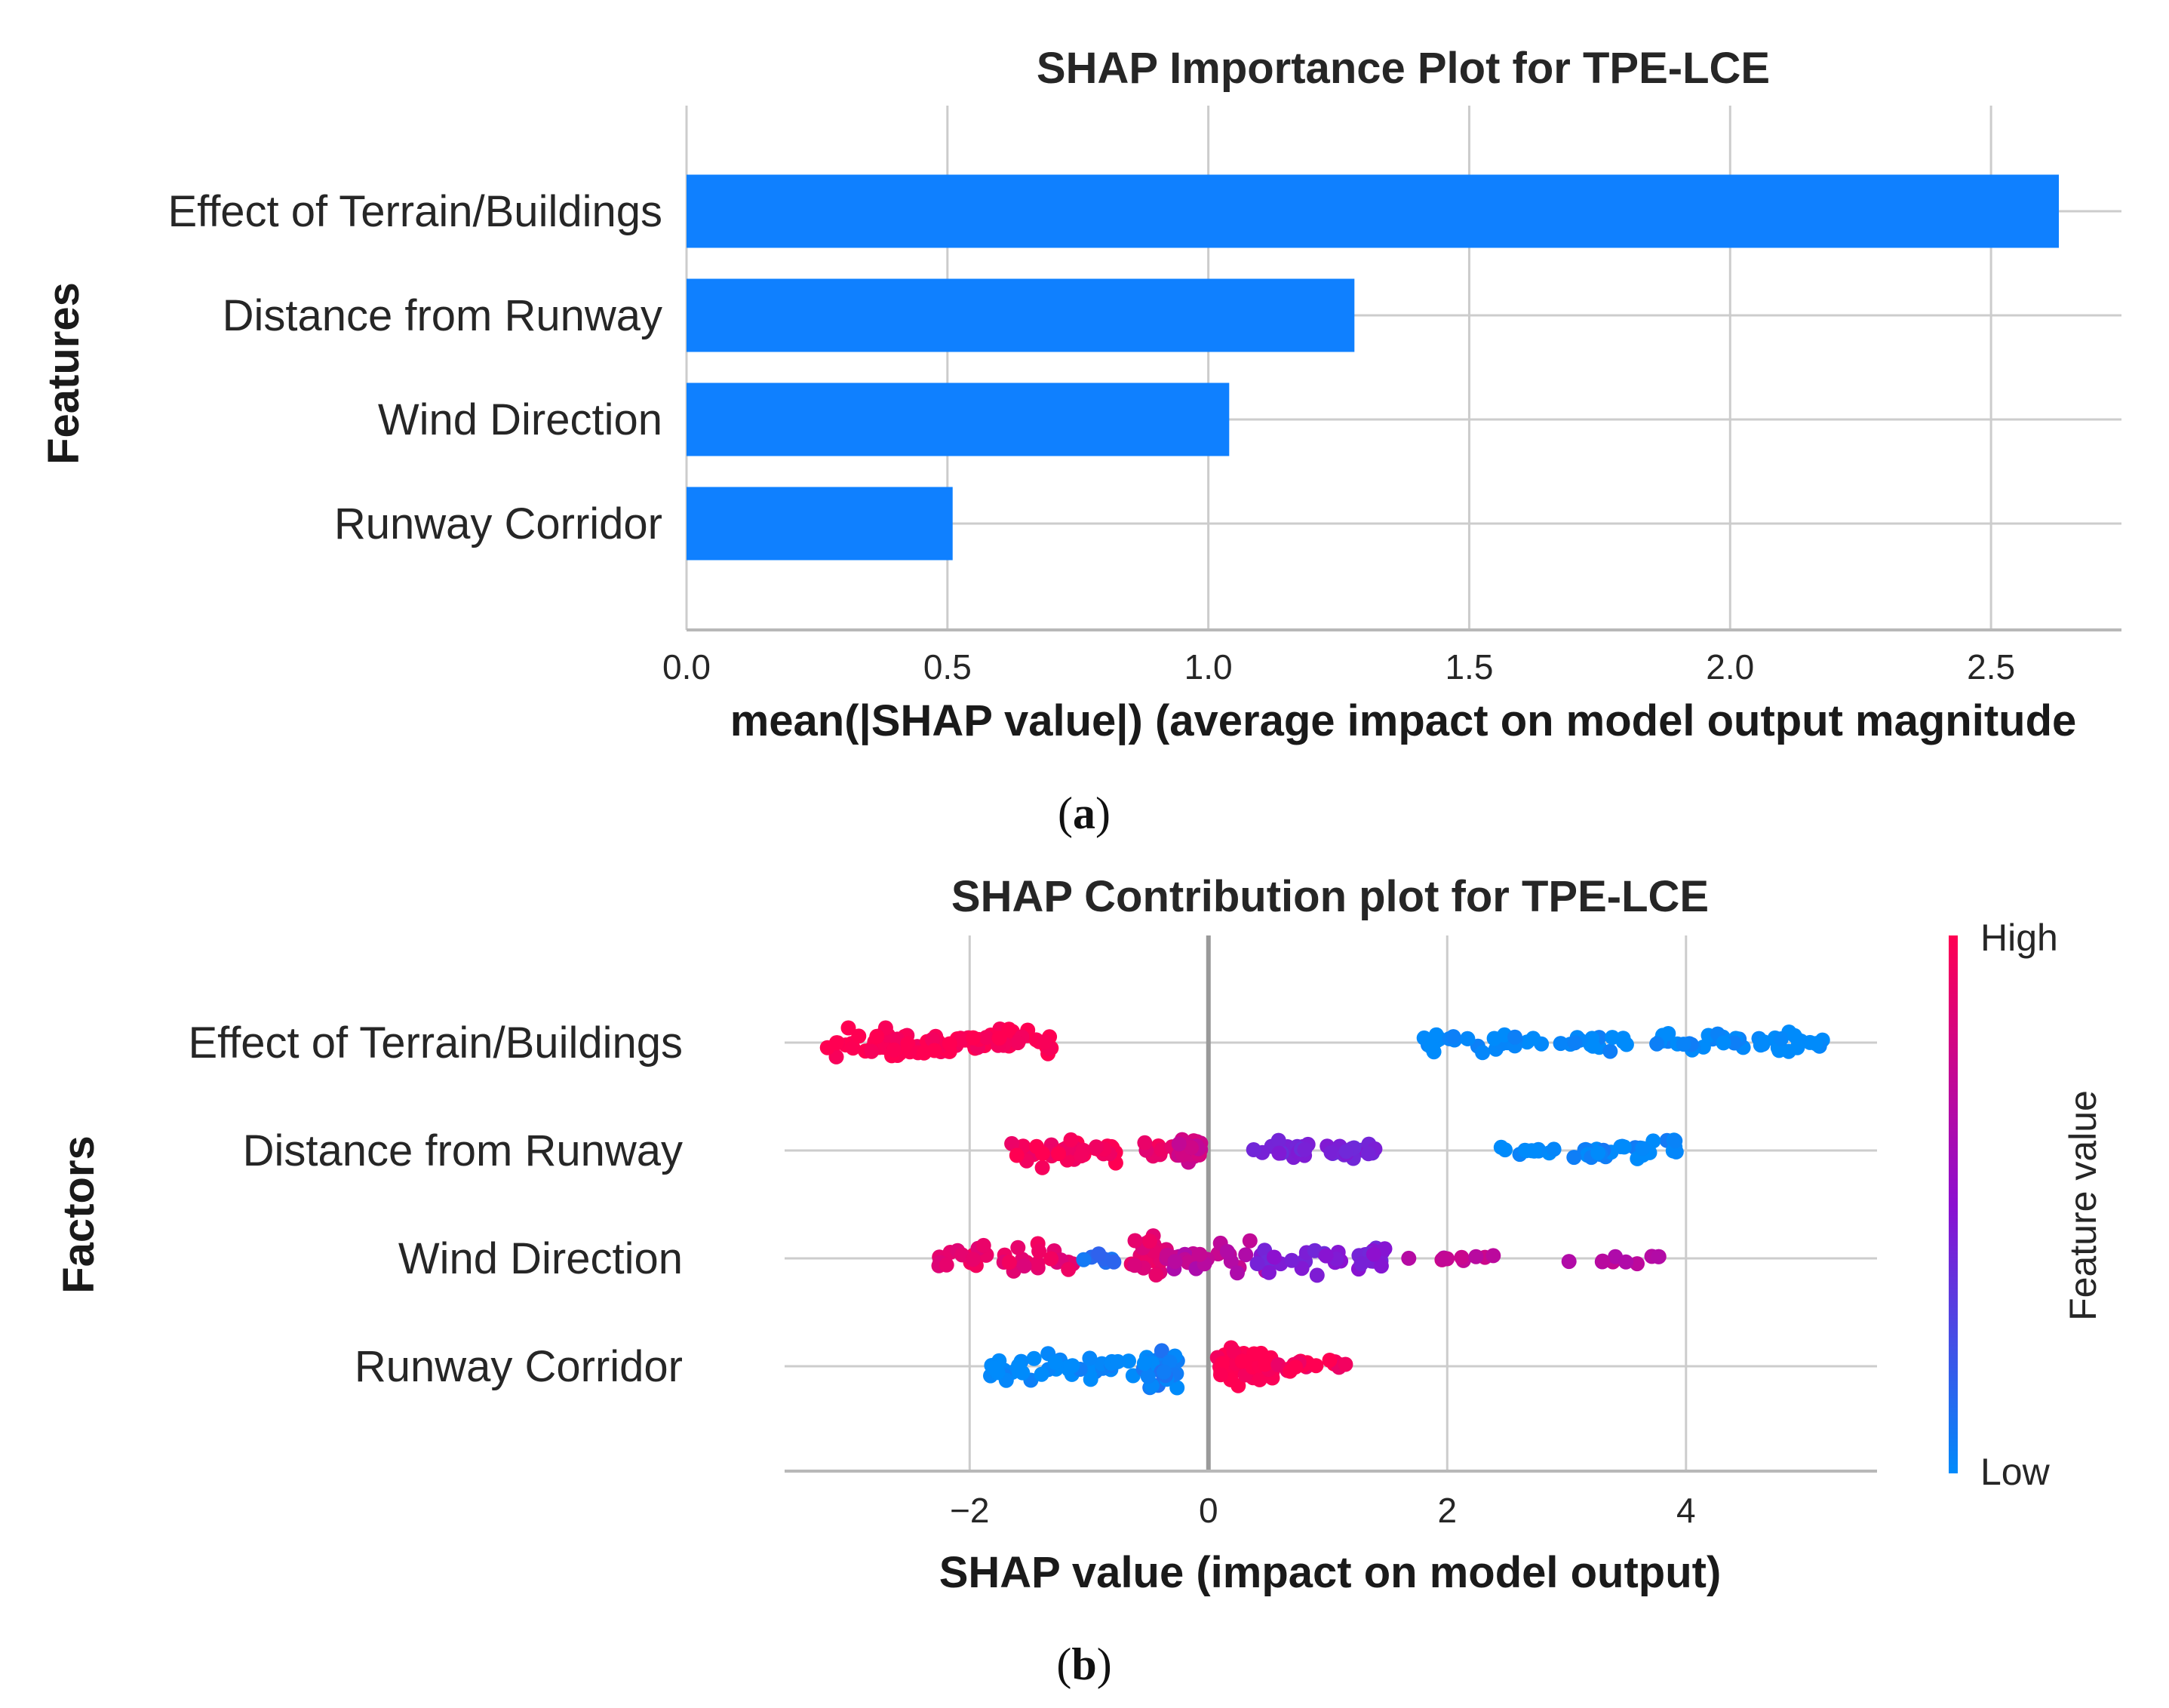 The image size is (2169, 1708). Describe the element at coordinates (1323, 1510) in the screenshot. I see `contribution-x-ticks: −2 0 2 4` at that location.